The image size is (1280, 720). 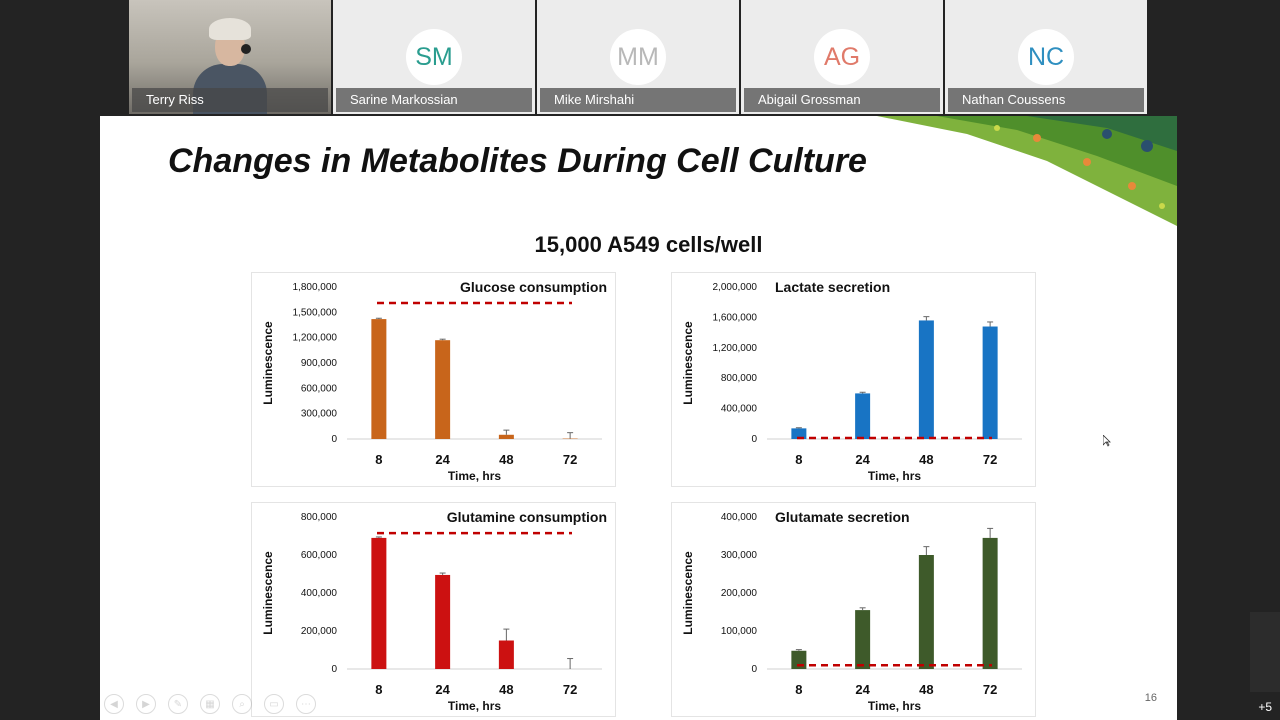 I want to click on participant-name: Abigail Grossman, so click(x=842, y=100).